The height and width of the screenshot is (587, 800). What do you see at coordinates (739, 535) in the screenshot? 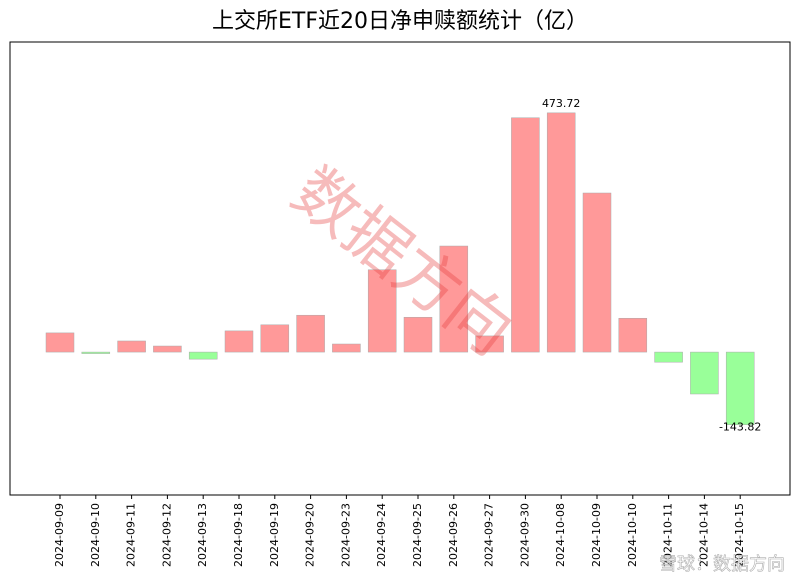
I see `x-tick-label: 2024-10-15` at bounding box center [739, 535].